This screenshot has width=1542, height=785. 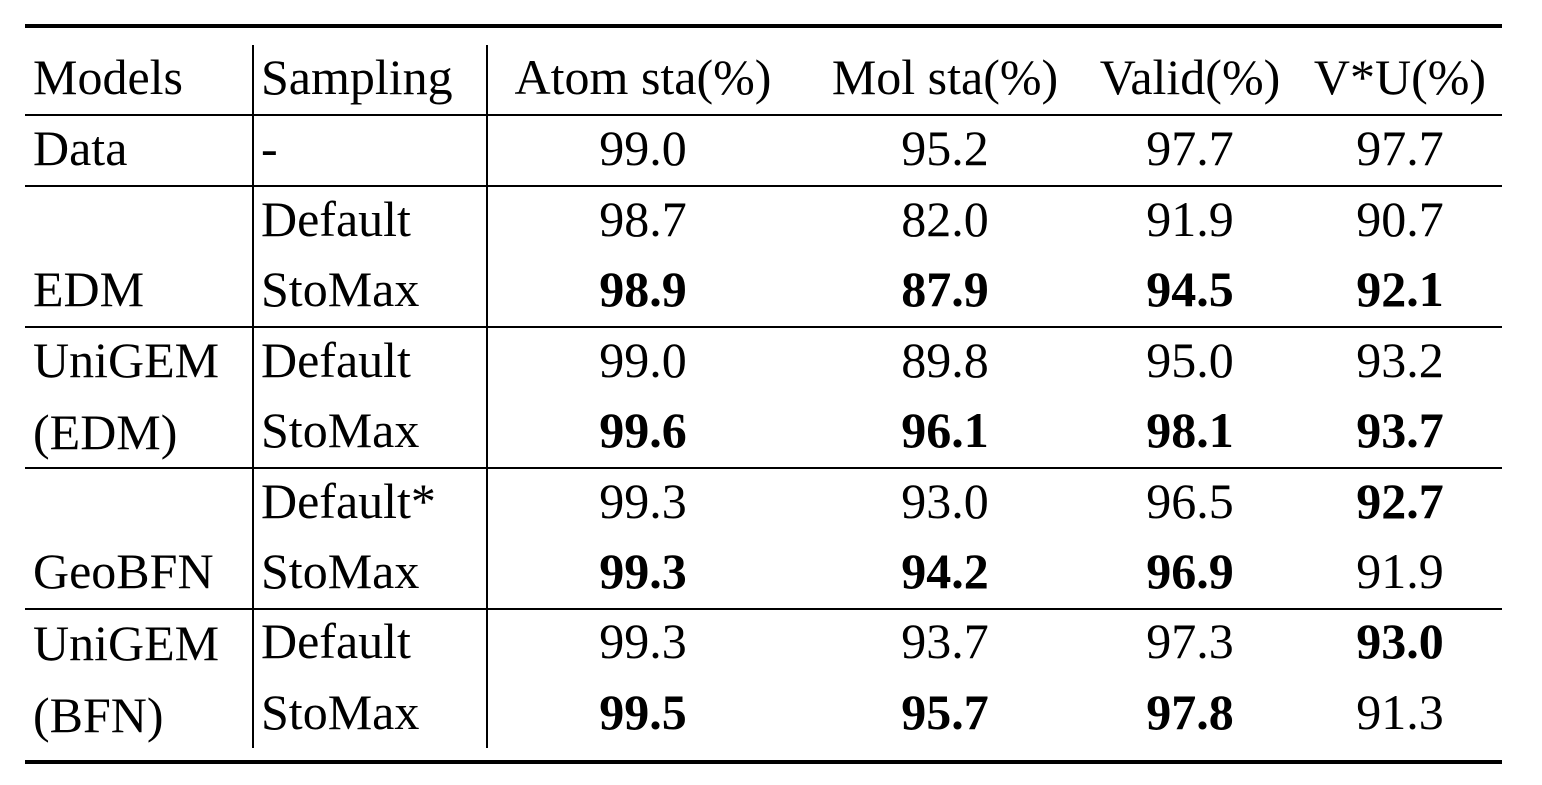 What do you see at coordinates (1190, 712) in the screenshot?
I see `table-cell-valid: 97.8` at bounding box center [1190, 712].